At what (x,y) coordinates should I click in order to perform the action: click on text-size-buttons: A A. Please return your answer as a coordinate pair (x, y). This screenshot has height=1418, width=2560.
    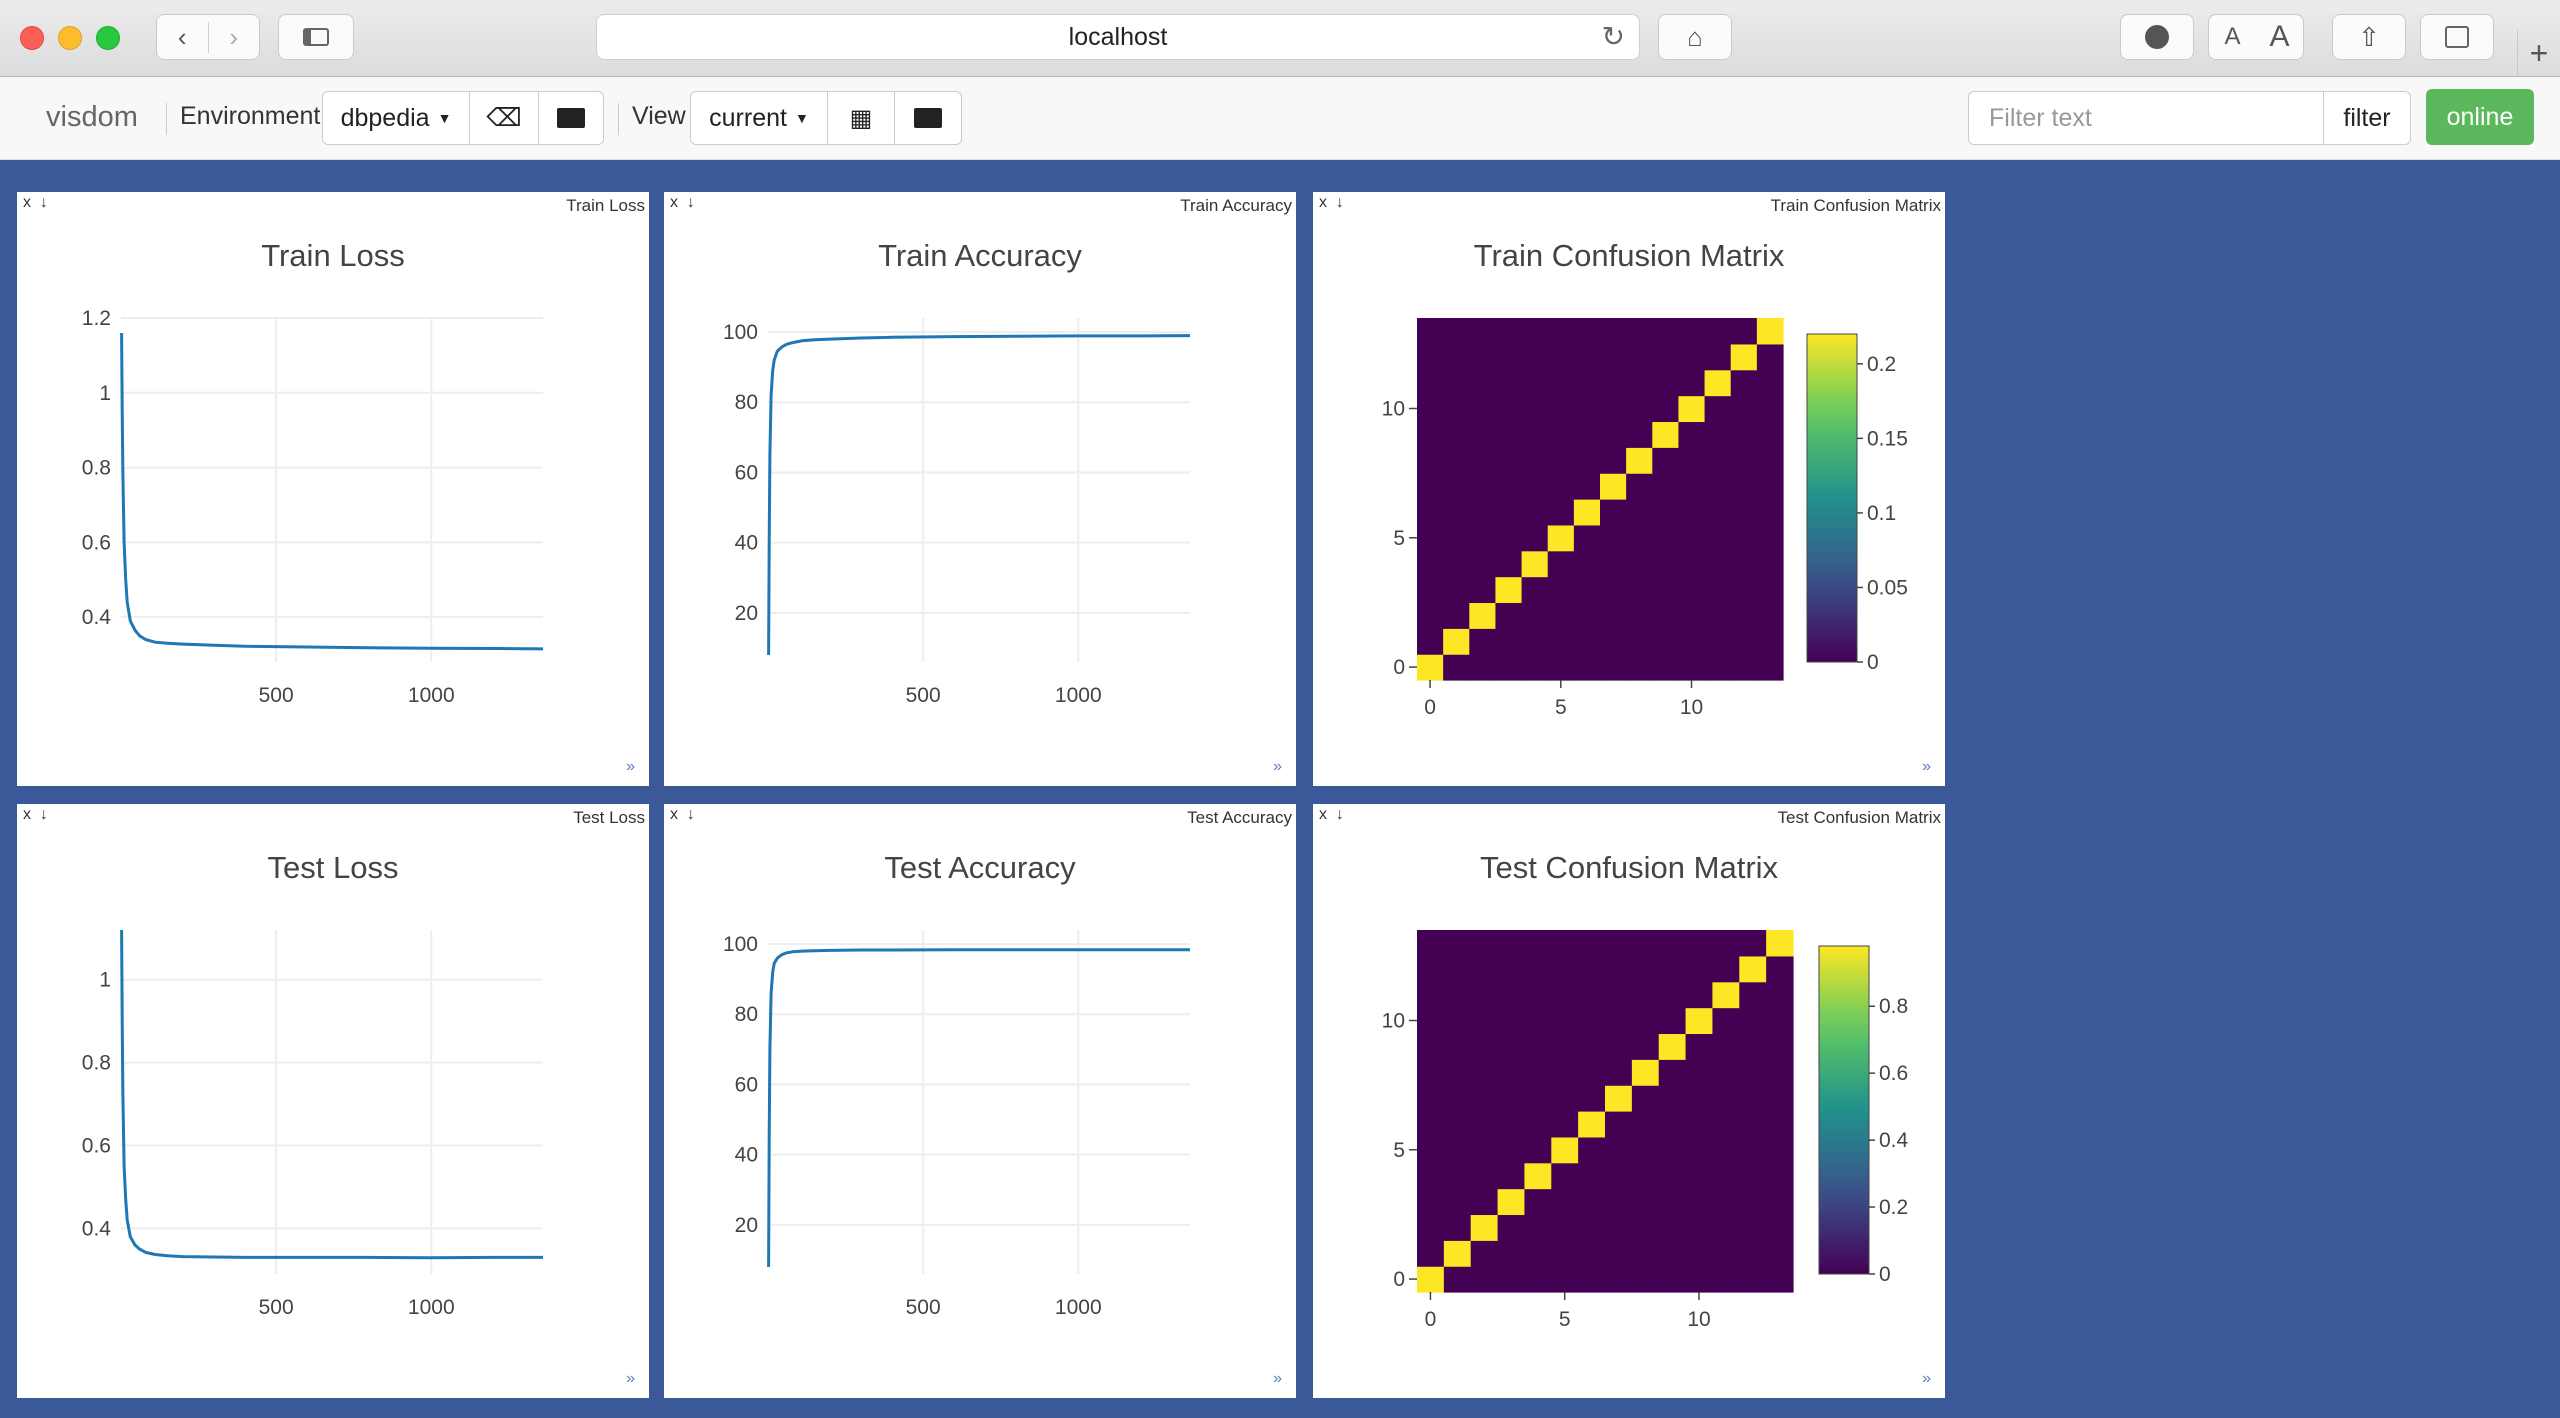
    Looking at the image, I should click on (2256, 37).